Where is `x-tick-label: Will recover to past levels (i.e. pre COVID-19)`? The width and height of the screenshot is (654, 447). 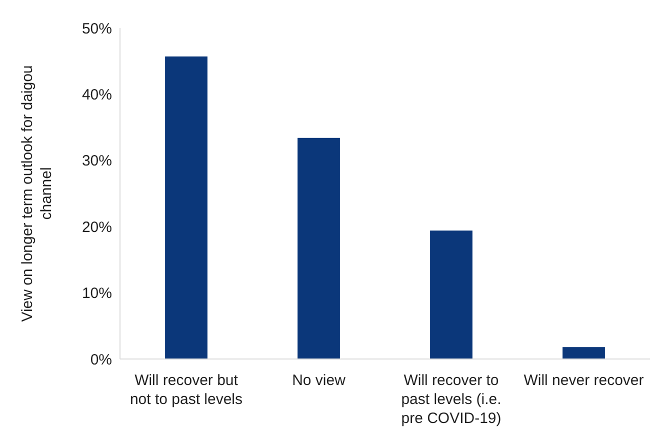
x-tick-label: Will recover to past levels (i.e. pre COVID-19) is located at coordinates (451, 399).